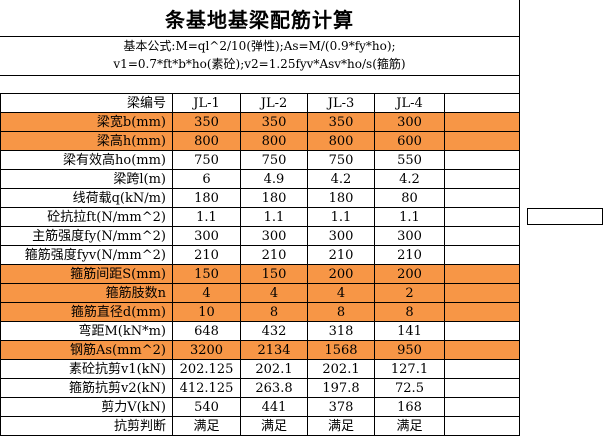 This screenshot has width=605, height=444. What do you see at coordinates (409, 407) in the screenshot?
I see `value-cell: 168` at bounding box center [409, 407].